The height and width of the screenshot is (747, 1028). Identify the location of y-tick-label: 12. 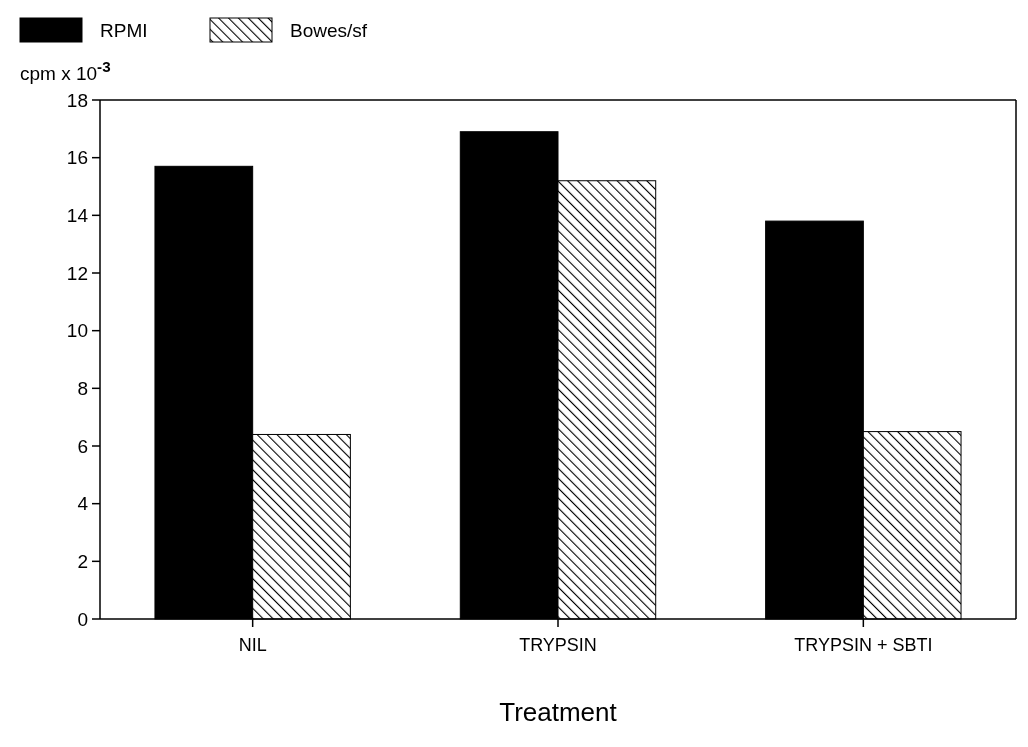
(77, 273).